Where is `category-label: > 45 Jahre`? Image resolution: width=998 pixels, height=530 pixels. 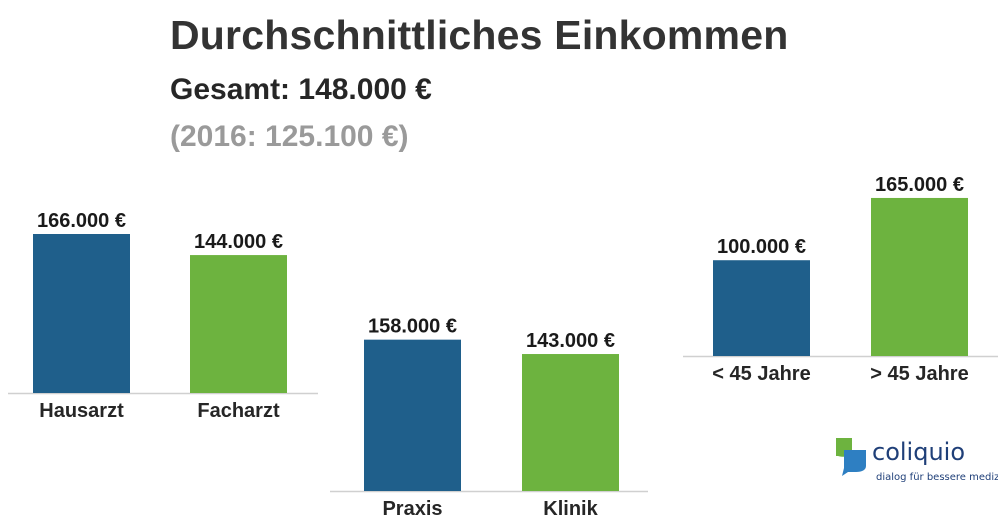 category-label: > 45 Jahre is located at coordinates (919, 374).